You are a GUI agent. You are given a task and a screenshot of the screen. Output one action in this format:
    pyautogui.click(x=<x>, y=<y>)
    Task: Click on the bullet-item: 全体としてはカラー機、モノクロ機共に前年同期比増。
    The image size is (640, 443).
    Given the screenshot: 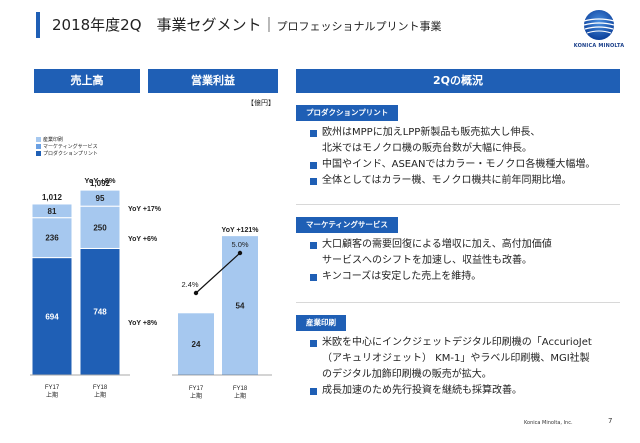 What is the action you would take?
    pyautogui.click(x=465, y=181)
    